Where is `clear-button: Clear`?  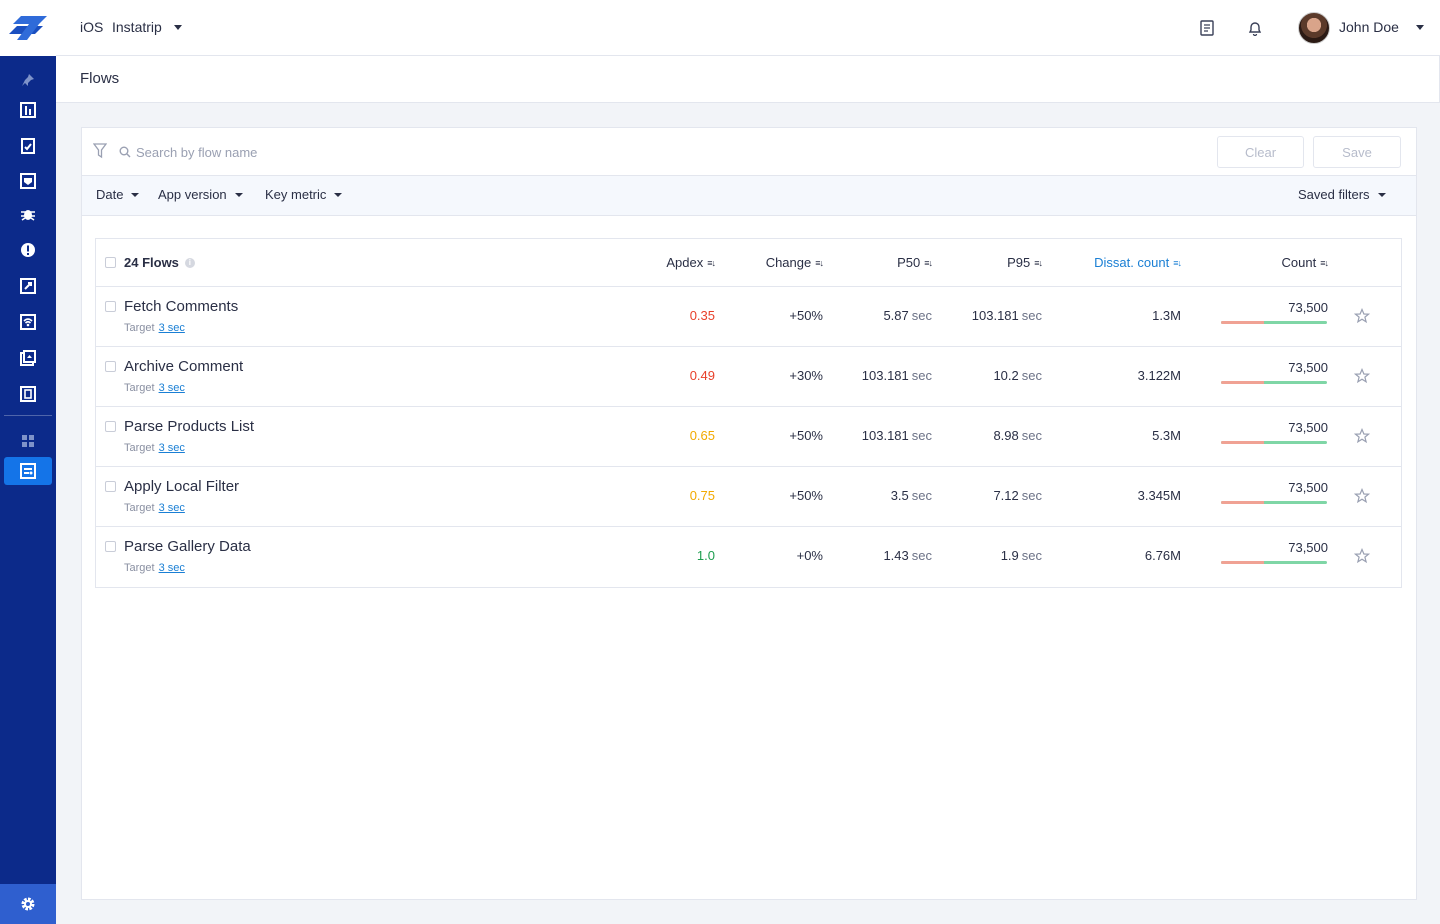
clear-button: Clear is located at coordinates (1260, 152).